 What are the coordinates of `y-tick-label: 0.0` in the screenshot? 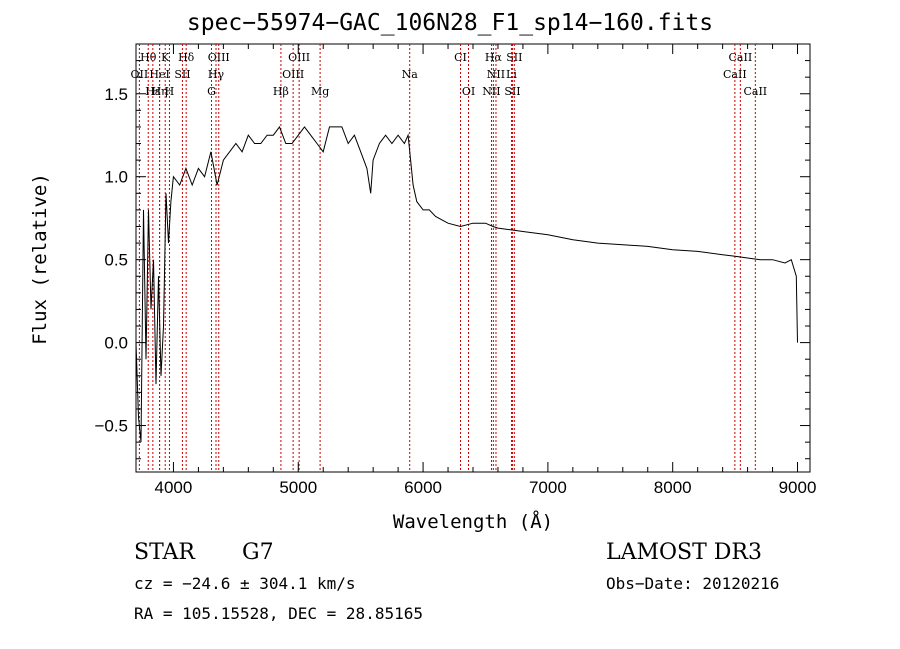 It's located at (116, 343).